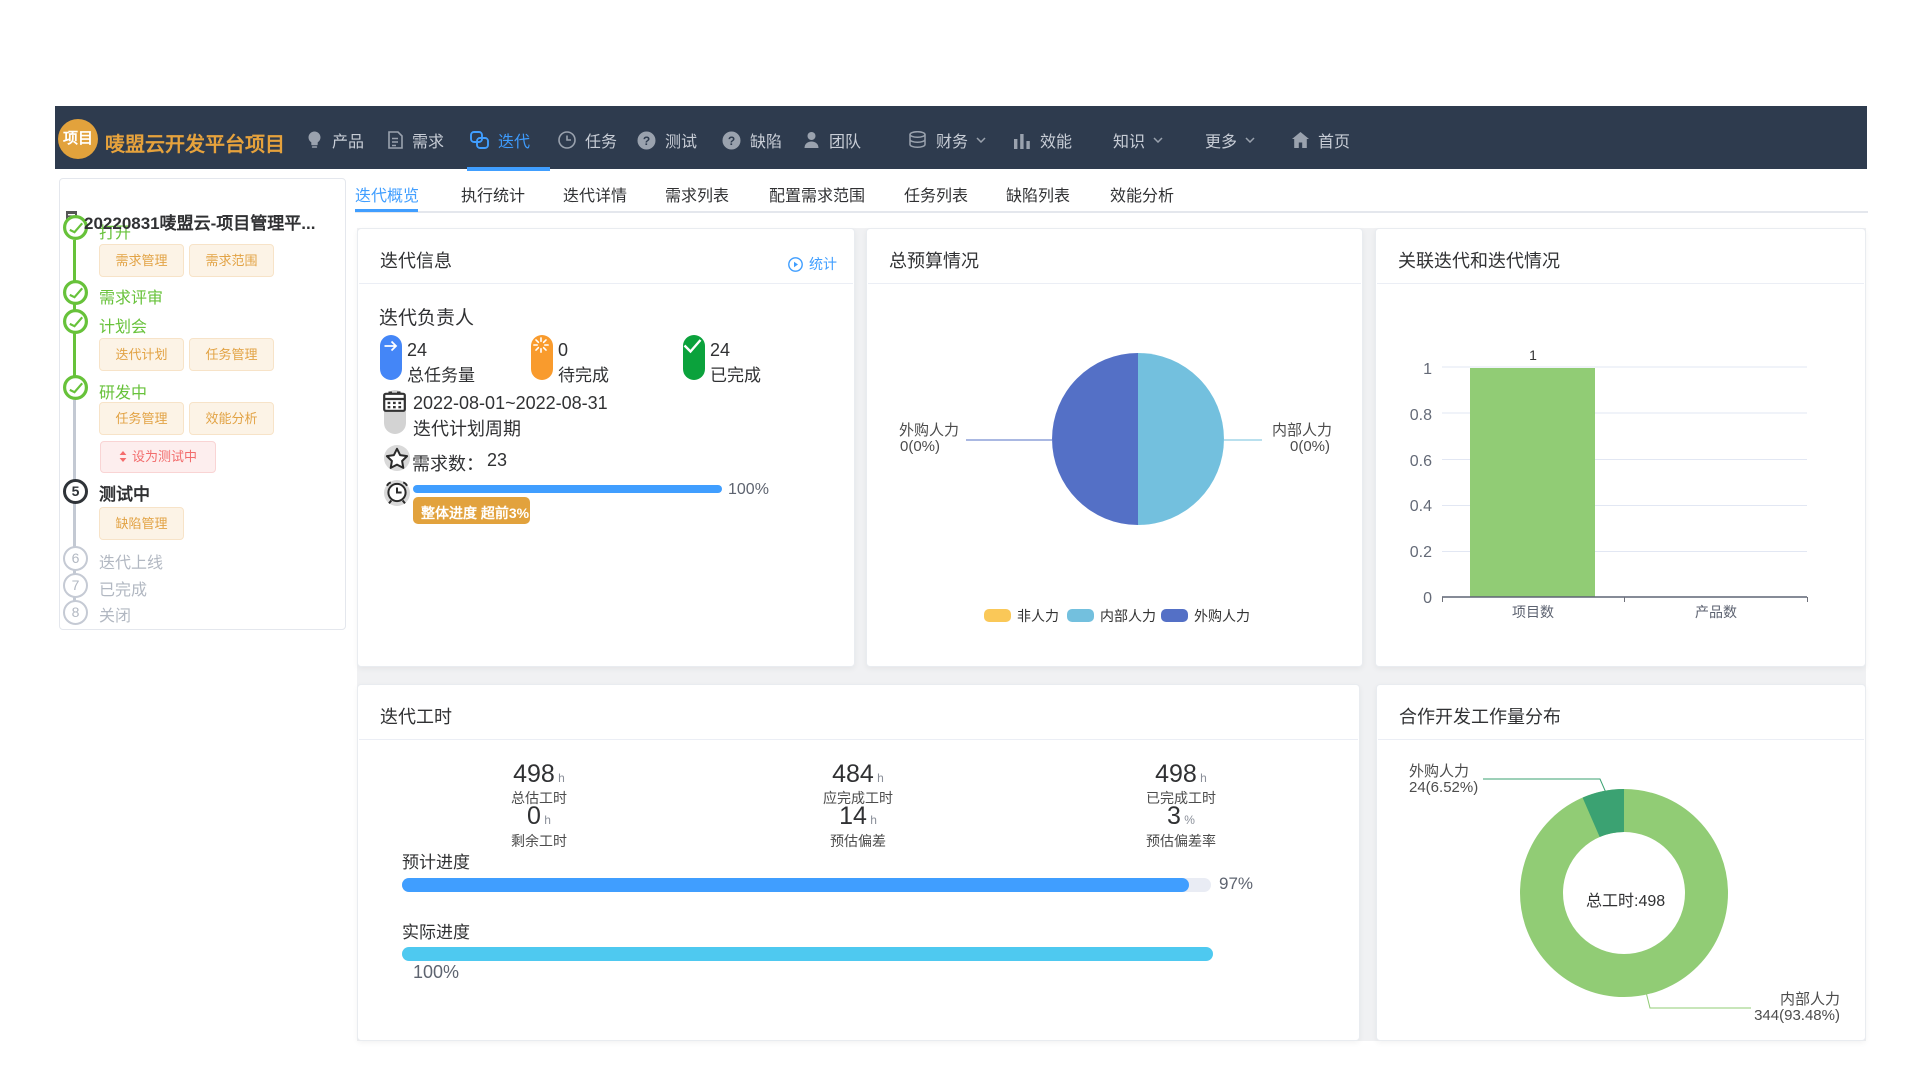 The height and width of the screenshot is (1080, 1920). I want to click on svg-text: 非人力, so click(1038, 616).